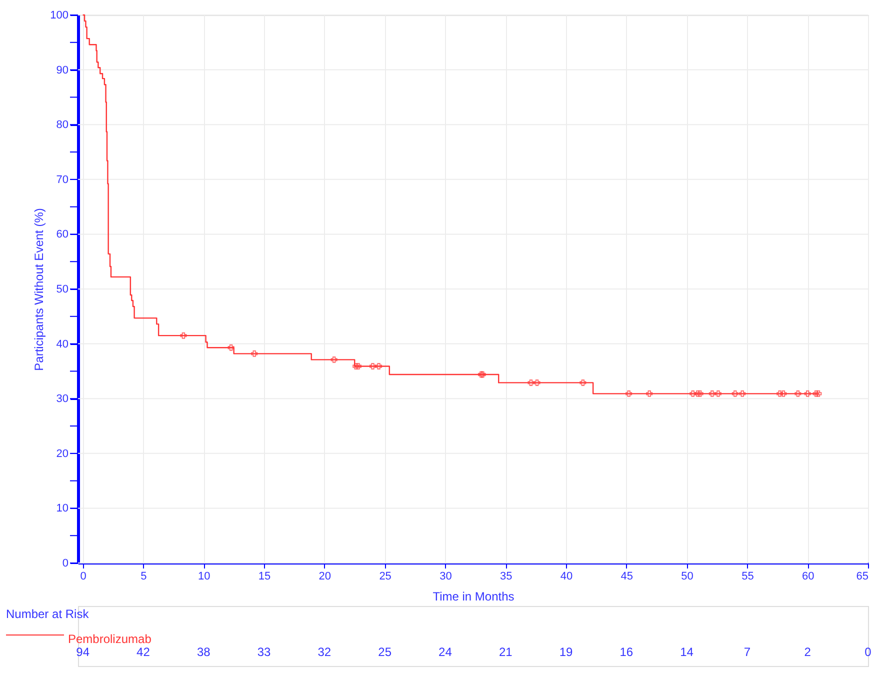 This screenshot has height=676, width=885. Describe the element at coordinates (627, 576) in the screenshot. I see `x-tick-label: 45` at that location.